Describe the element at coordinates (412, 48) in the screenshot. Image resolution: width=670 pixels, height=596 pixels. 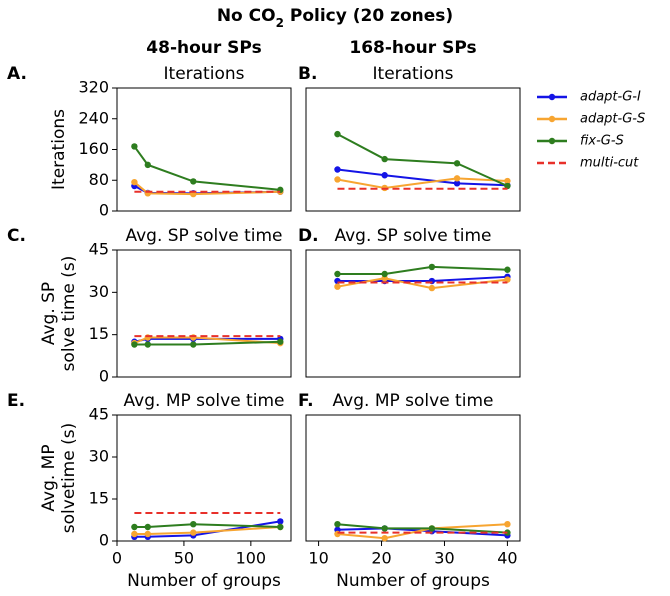
I see `column-title: 168-hour SPs` at that location.